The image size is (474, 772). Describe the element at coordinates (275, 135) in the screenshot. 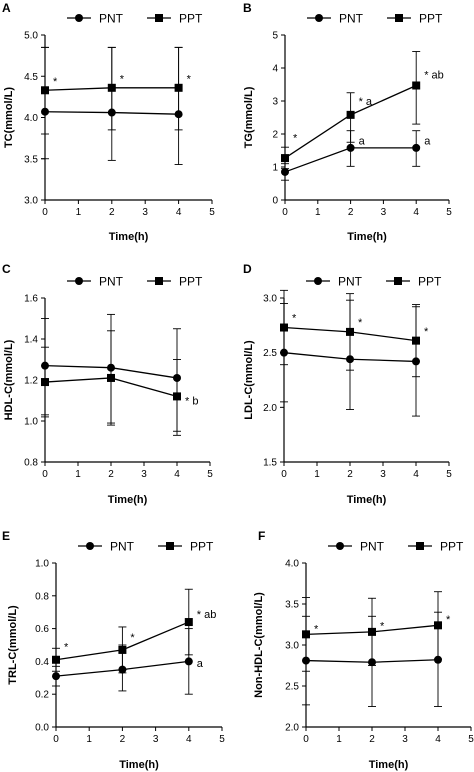

I see `y-tick-label: 2` at that location.